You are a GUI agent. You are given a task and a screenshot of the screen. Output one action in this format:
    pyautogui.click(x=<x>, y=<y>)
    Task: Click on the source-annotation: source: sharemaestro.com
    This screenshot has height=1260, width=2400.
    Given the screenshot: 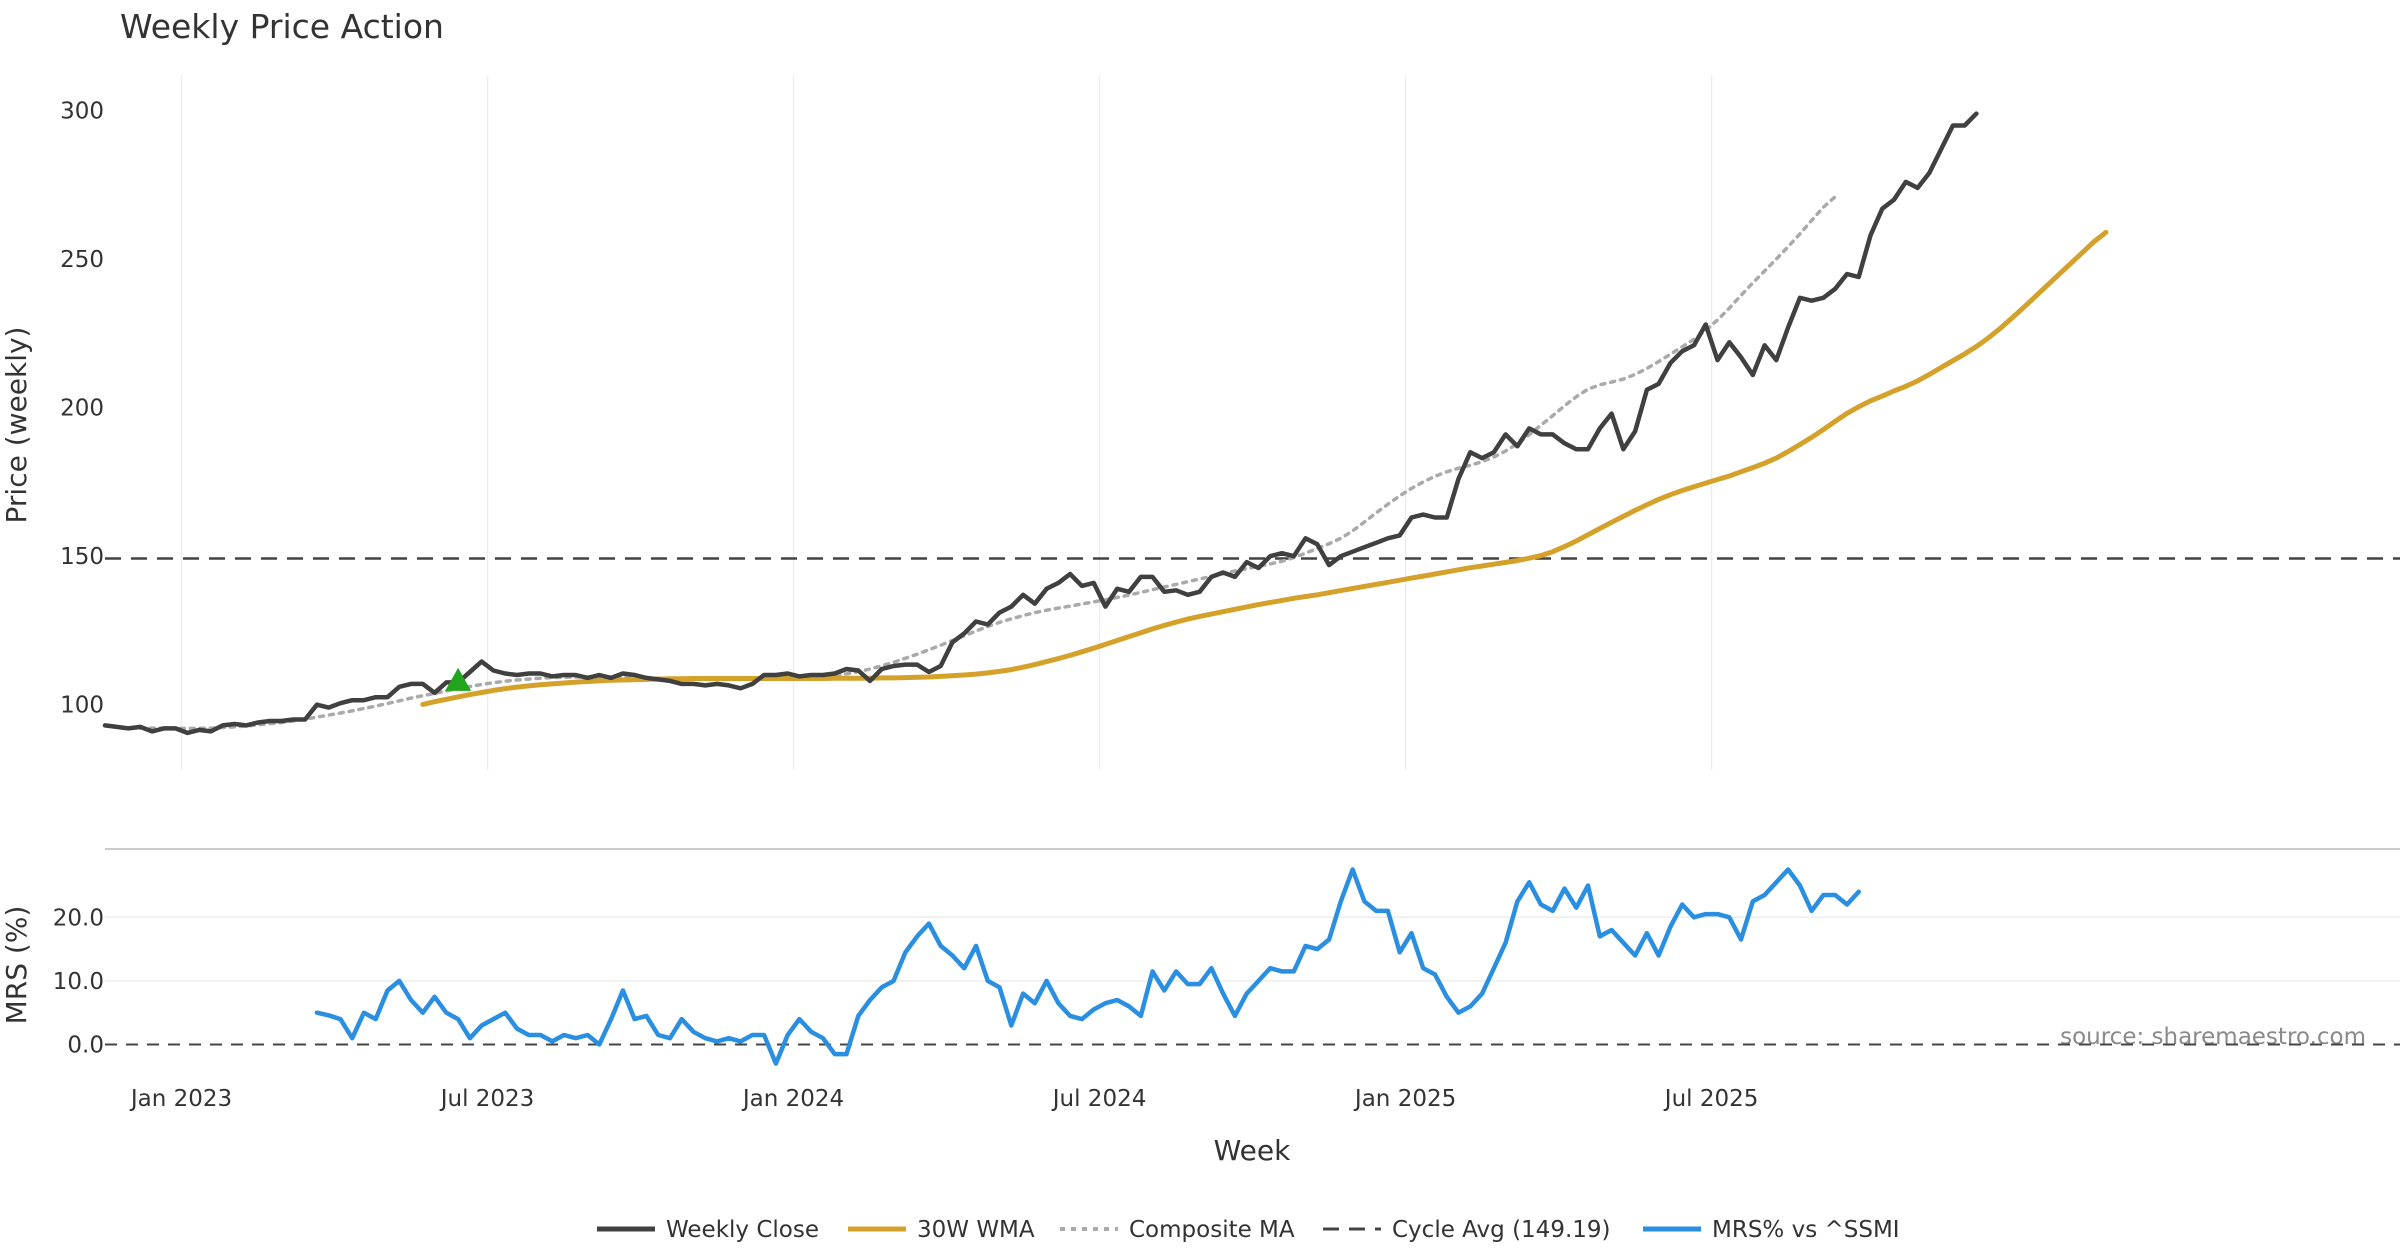 What is the action you would take?
    pyautogui.click(x=2213, y=1037)
    